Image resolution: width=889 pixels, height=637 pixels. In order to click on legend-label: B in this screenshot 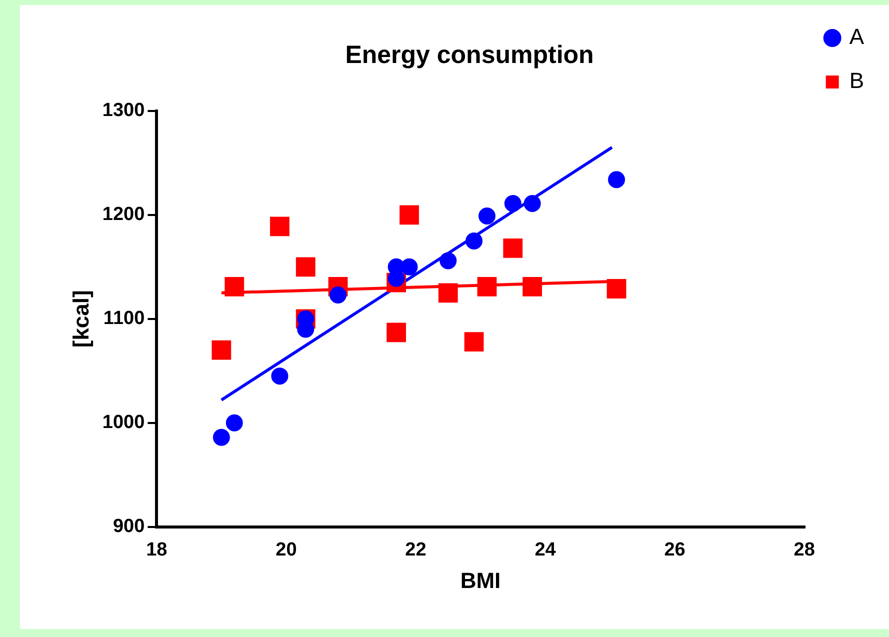, I will do `click(856, 81)`.